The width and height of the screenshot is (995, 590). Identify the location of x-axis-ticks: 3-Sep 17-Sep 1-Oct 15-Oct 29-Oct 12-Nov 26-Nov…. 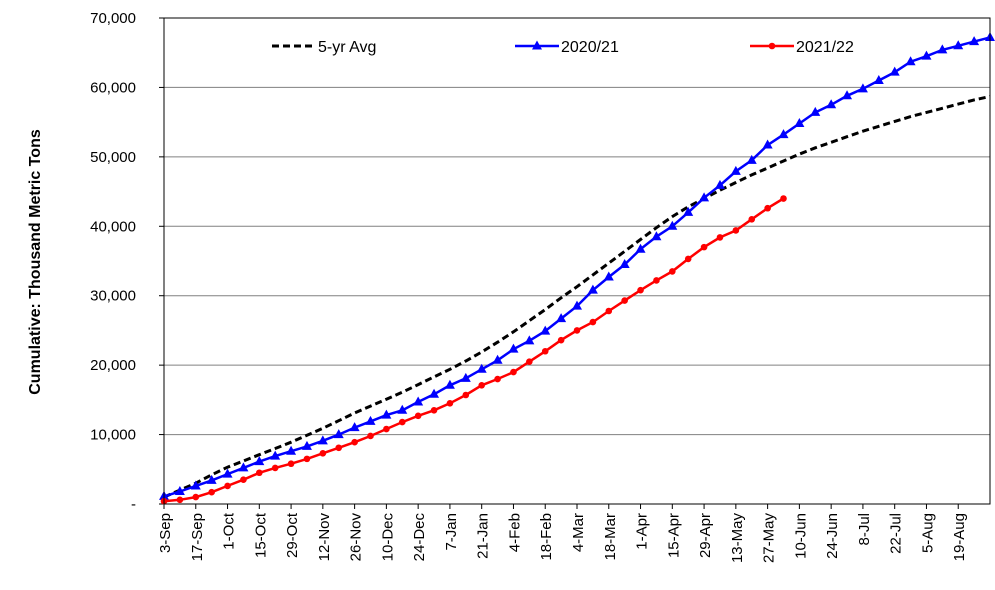
(562, 533).